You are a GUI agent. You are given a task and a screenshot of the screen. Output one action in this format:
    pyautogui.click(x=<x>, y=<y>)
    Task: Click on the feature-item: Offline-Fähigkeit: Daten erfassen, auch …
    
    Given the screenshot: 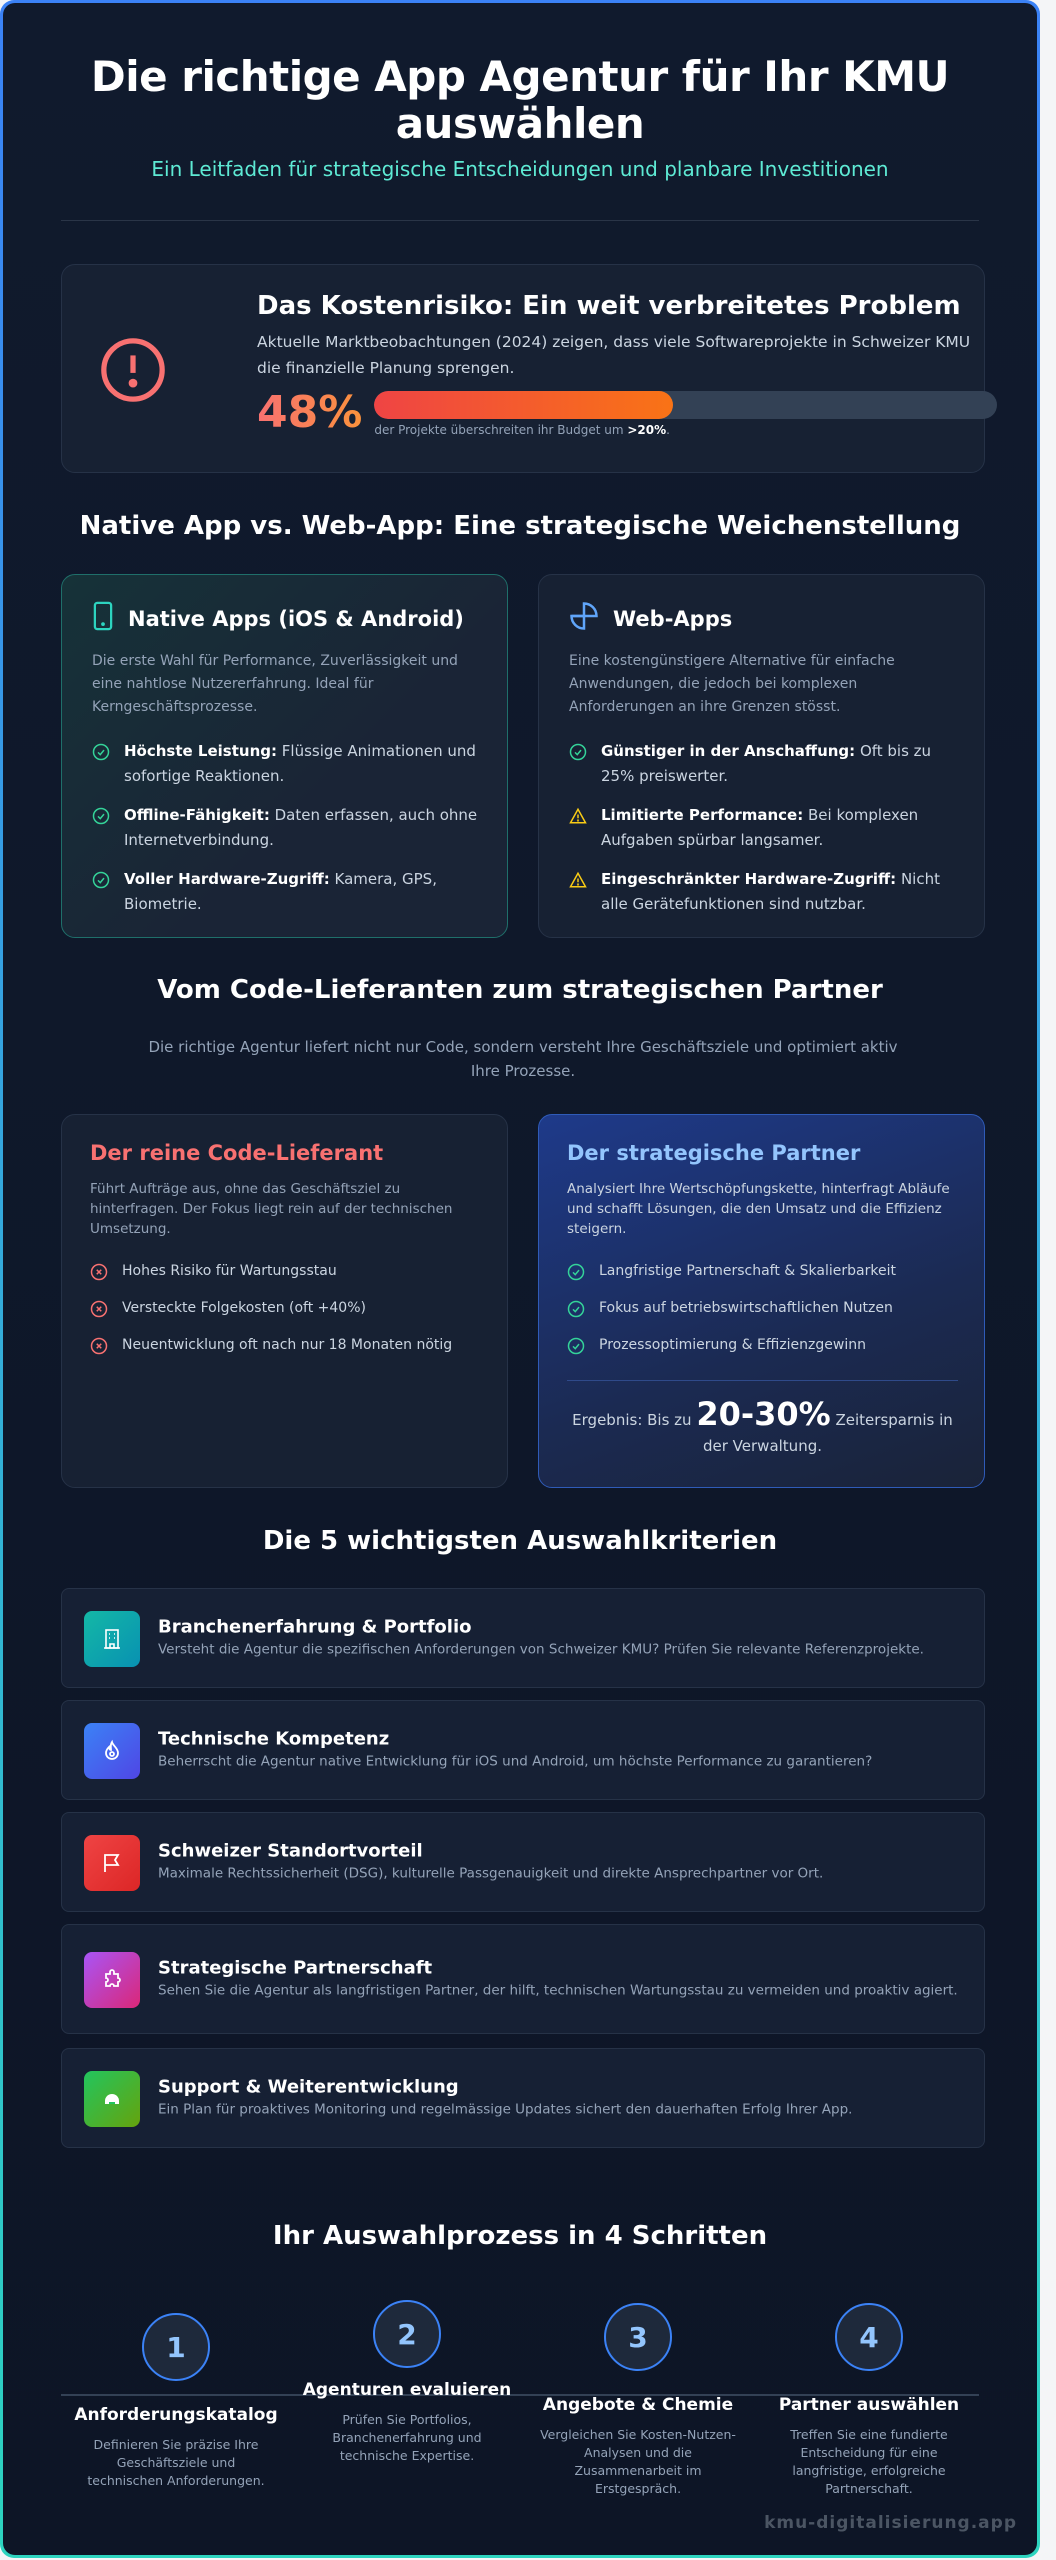 What is the action you would take?
    pyautogui.click(x=286, y=828)
    